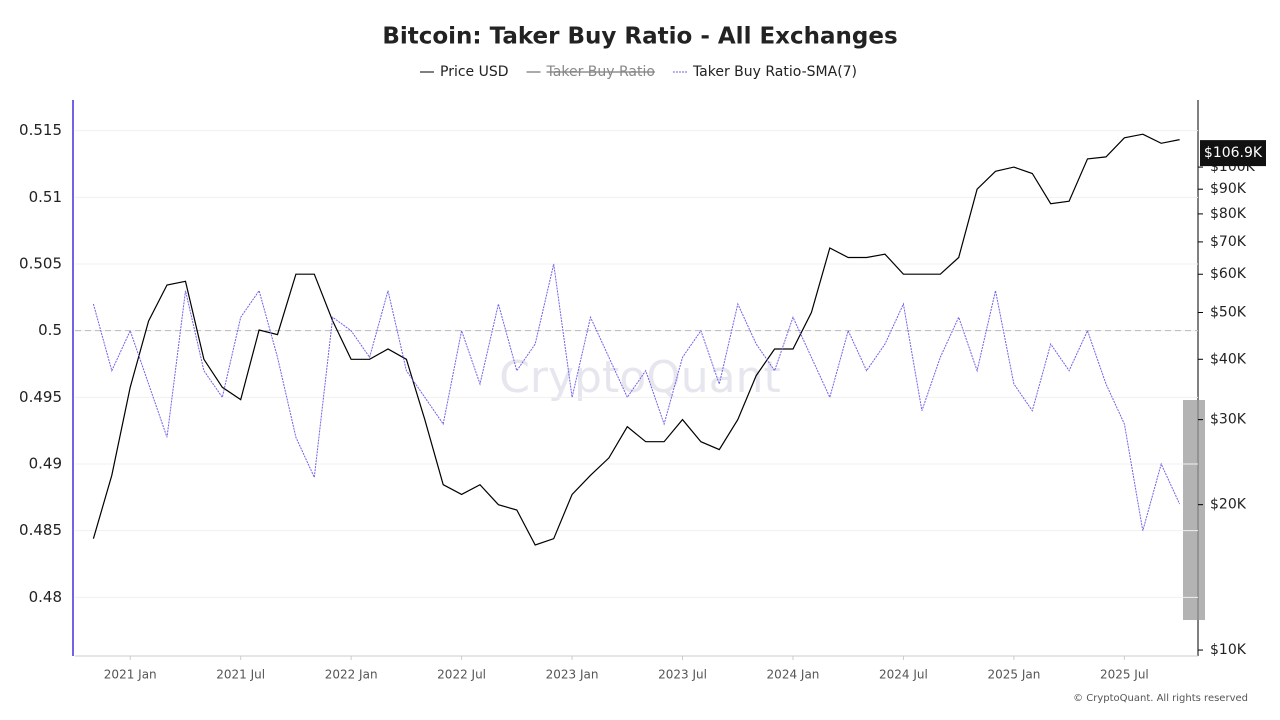 Image resolution: width=1280 pixels, height=720 pixels. I want to click on y-tick-label: 0.515, so click(40, 130).